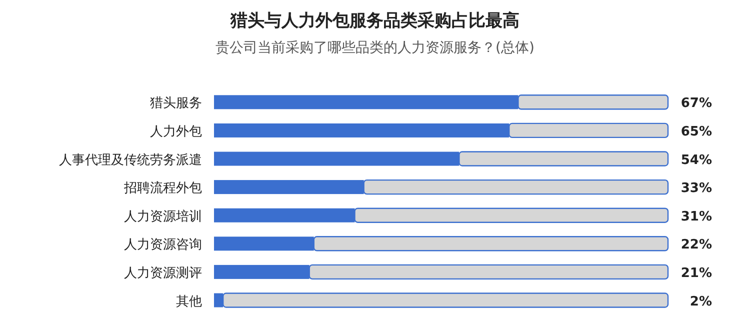 This screenshot has width=750, height=328. I want to click on y-tick-label: 人力外包, so click(176, 132).